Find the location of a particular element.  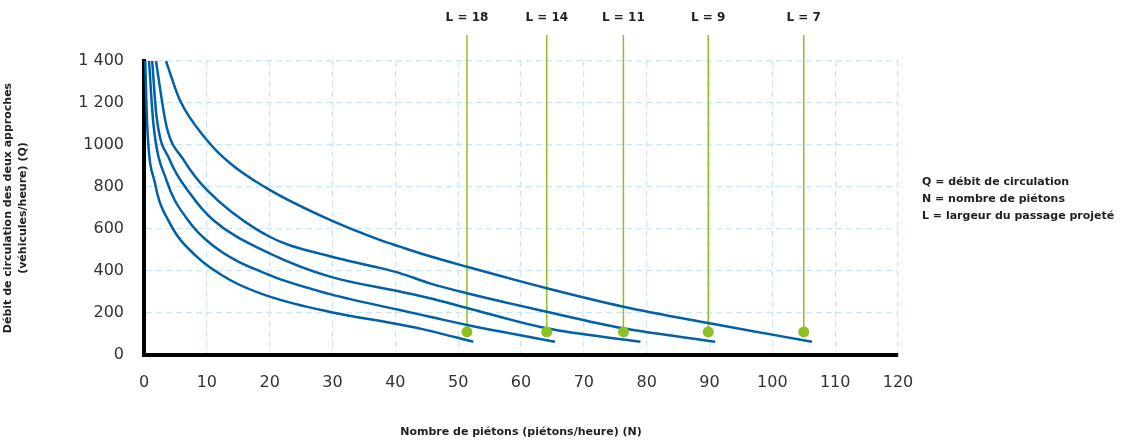

text: L = 18 is located at coordinates (467, 17).